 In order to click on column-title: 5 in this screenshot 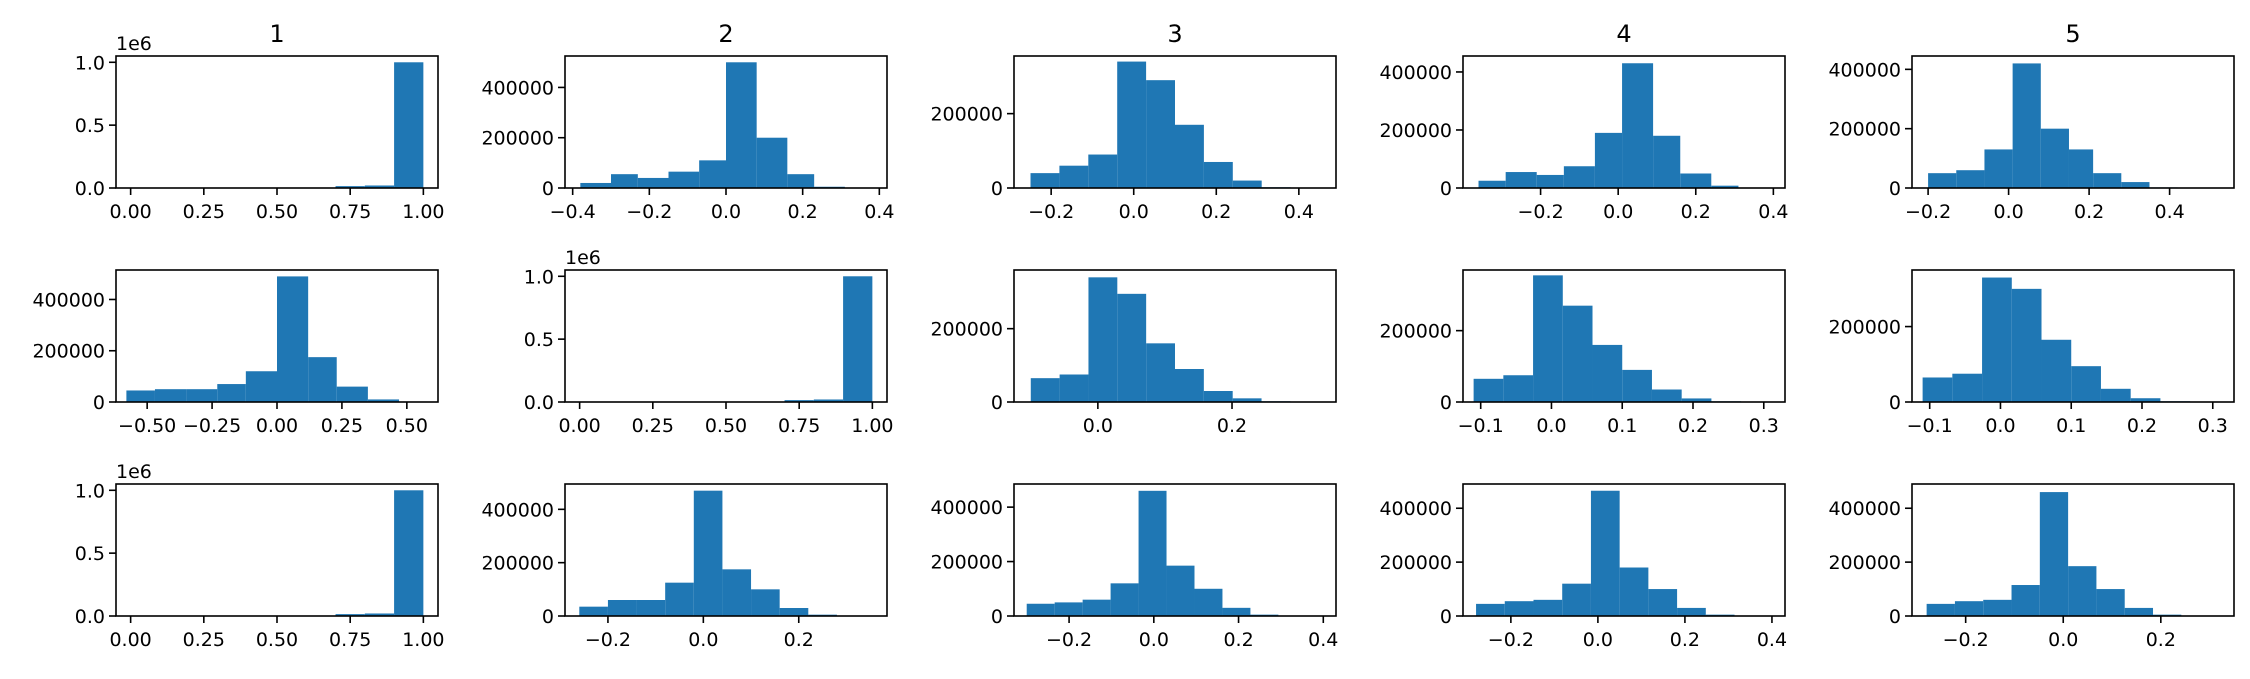, I will do `click(2072, 34)`.